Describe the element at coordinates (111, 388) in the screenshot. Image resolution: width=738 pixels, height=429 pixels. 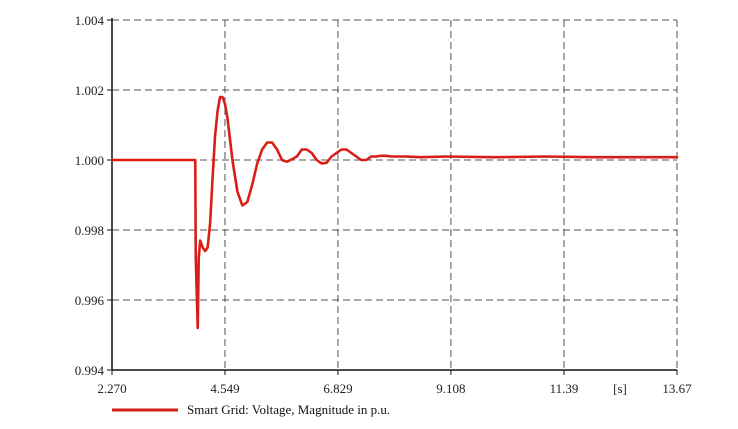
I see `x-tick-label: 2.270` at that location.